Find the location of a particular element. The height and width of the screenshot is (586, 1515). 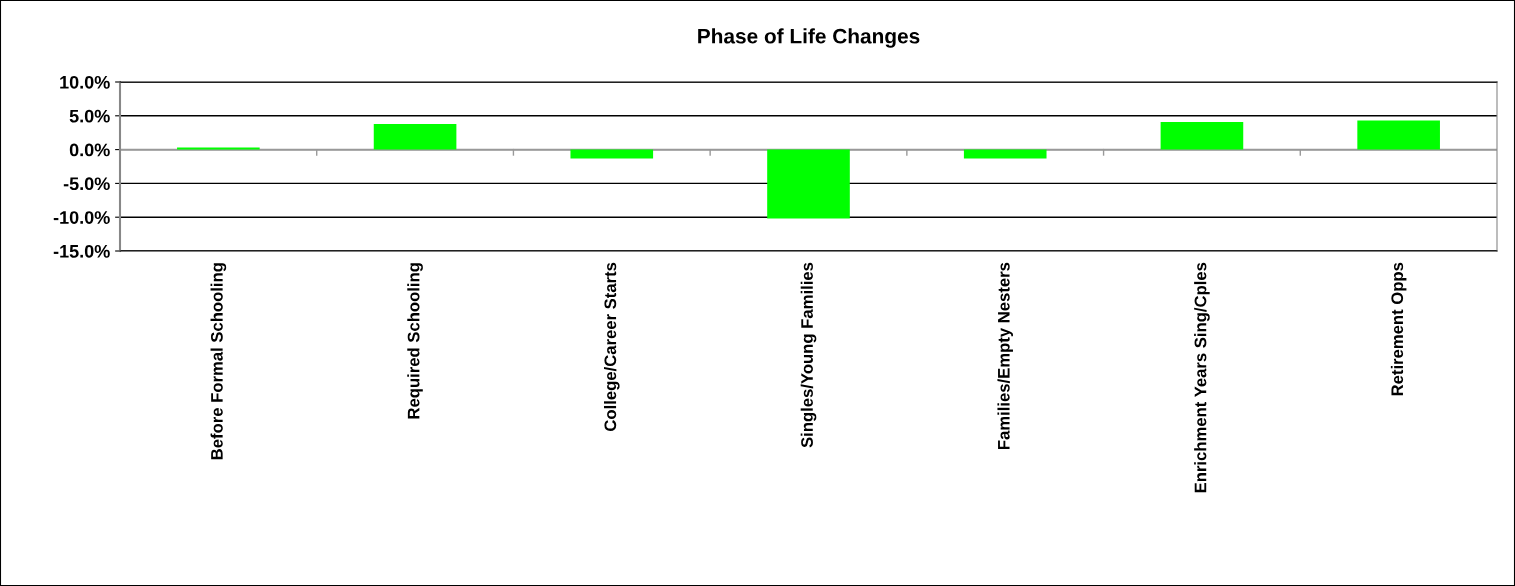

y-tick-label: -15.0% is located at coordinates (81, 251).